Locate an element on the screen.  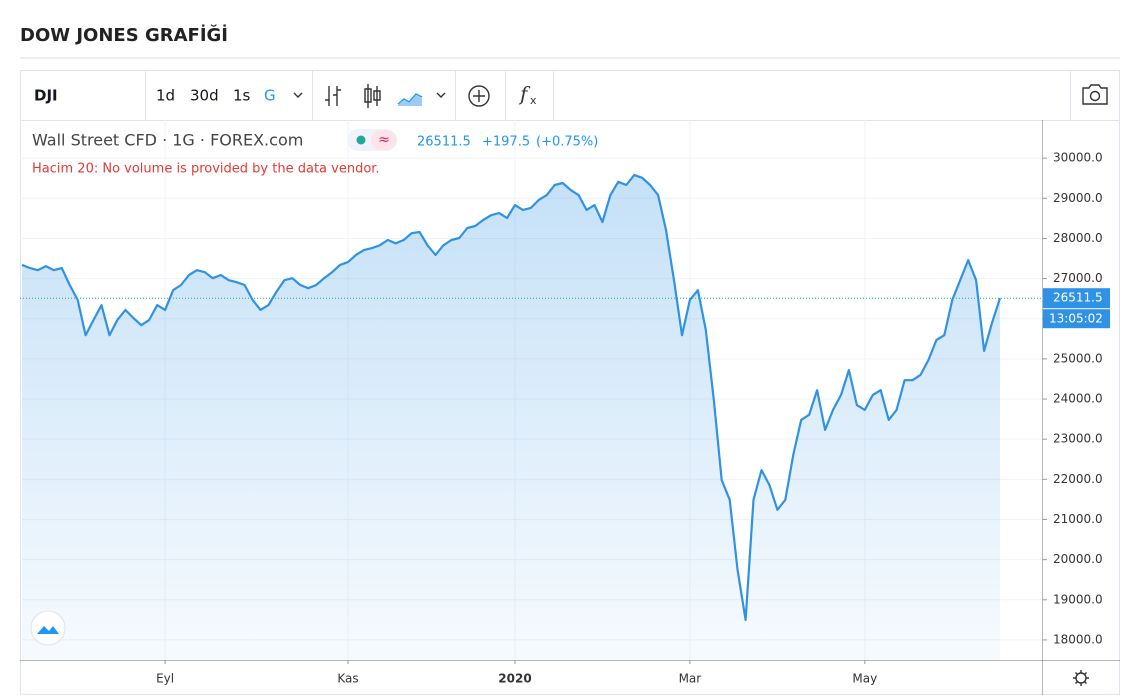
camera-lens is located at coordinates (1095, 96).